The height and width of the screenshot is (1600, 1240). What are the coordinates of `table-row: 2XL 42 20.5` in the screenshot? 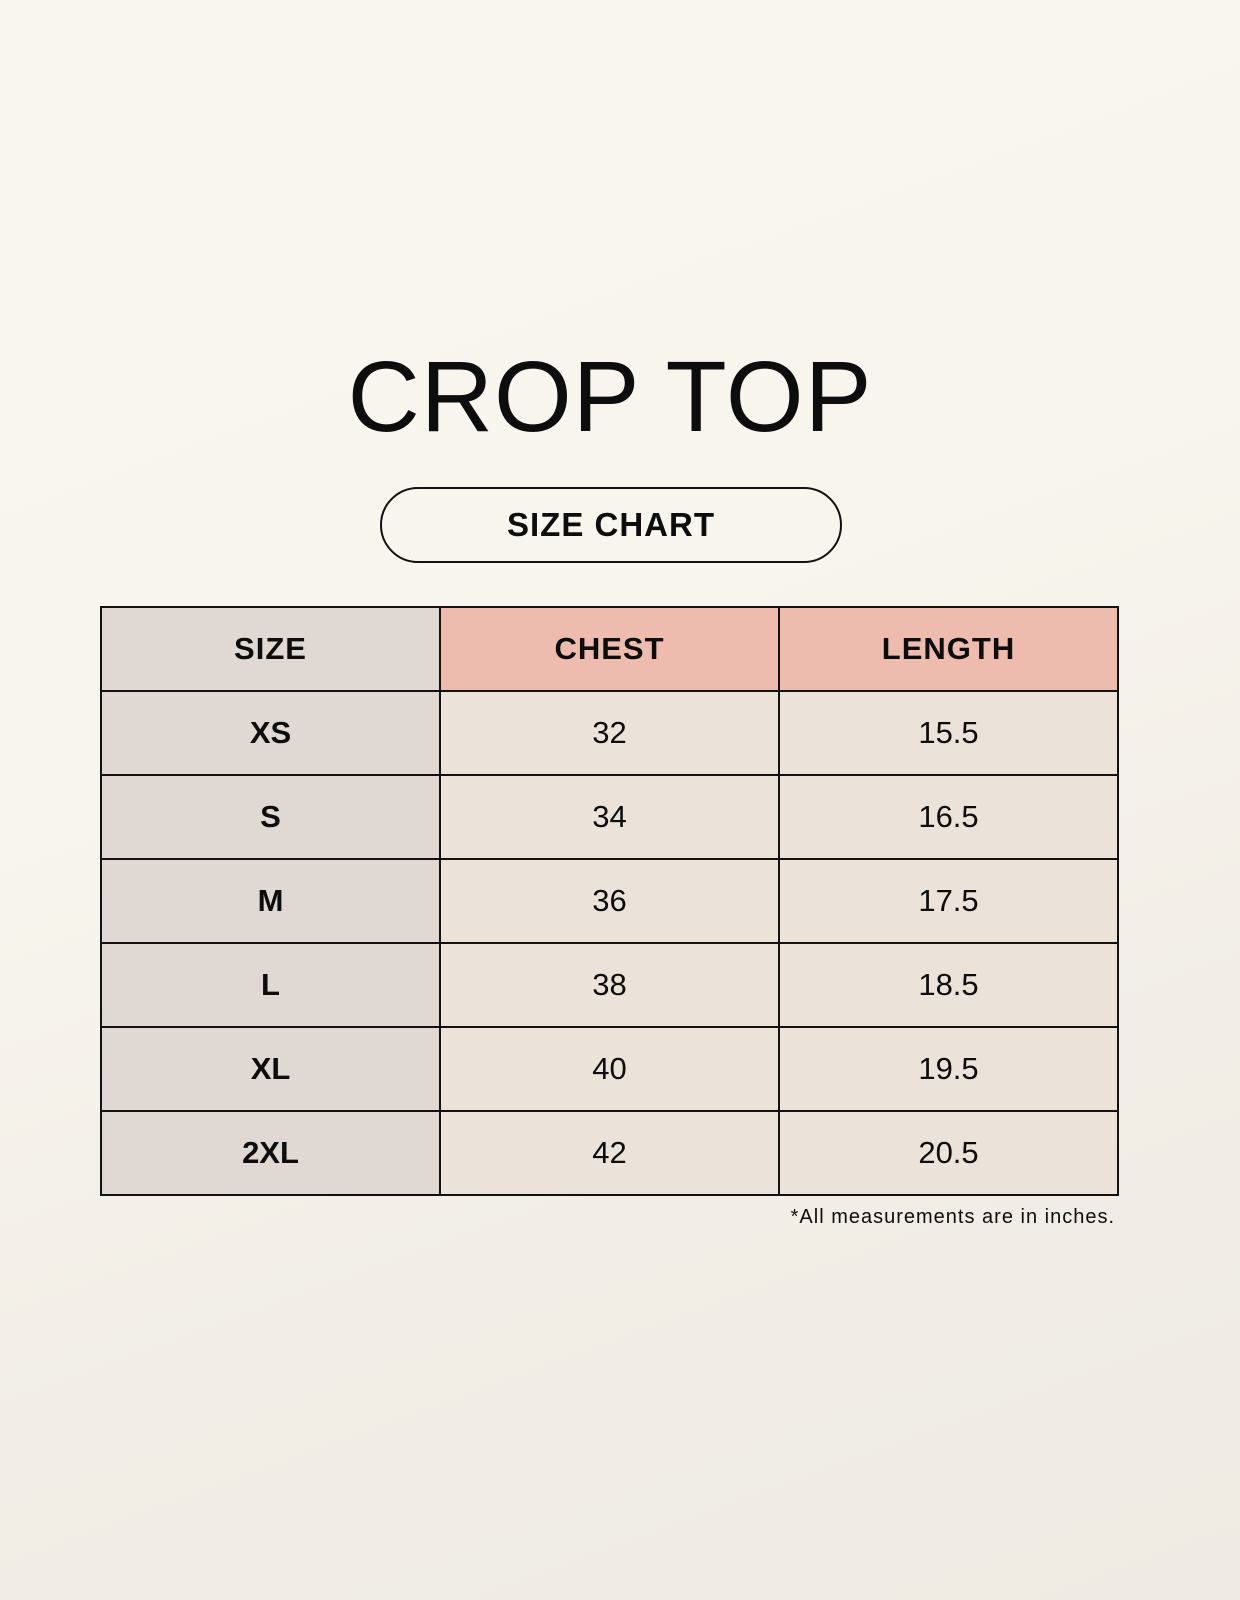 It's located at (609, 1153).